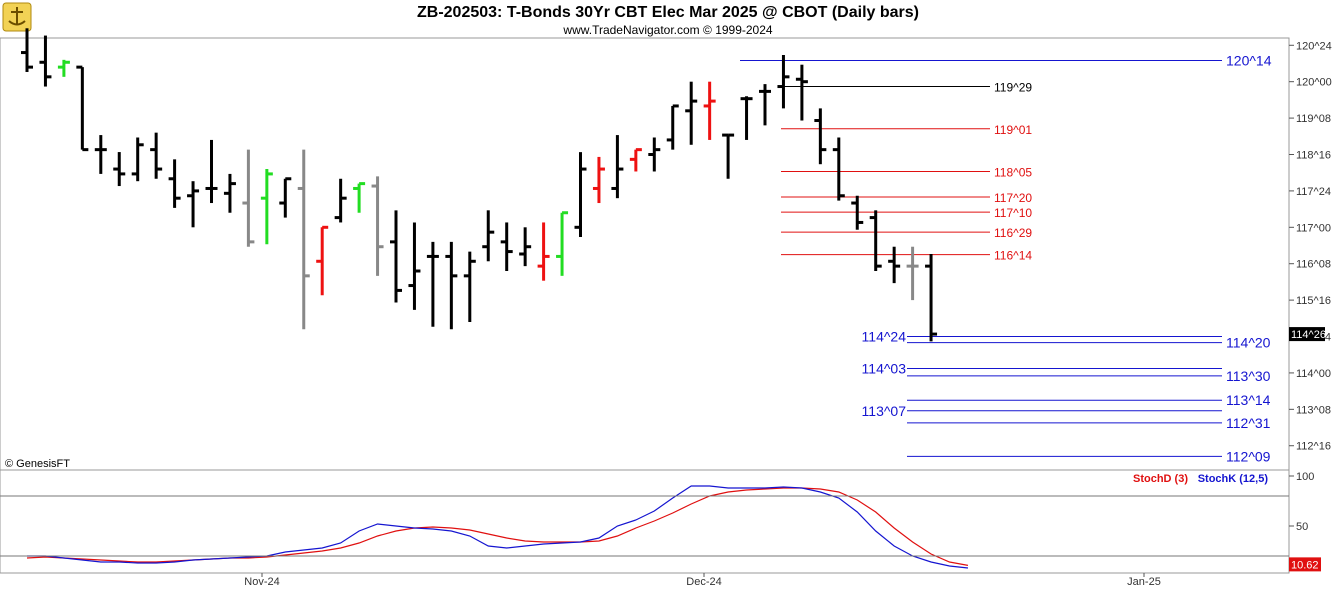 This screenshot has height=591, width=1336. Describe the element at coordinates (1013, 172) in the screenshot. I see `level-label: 118^05` at that location.